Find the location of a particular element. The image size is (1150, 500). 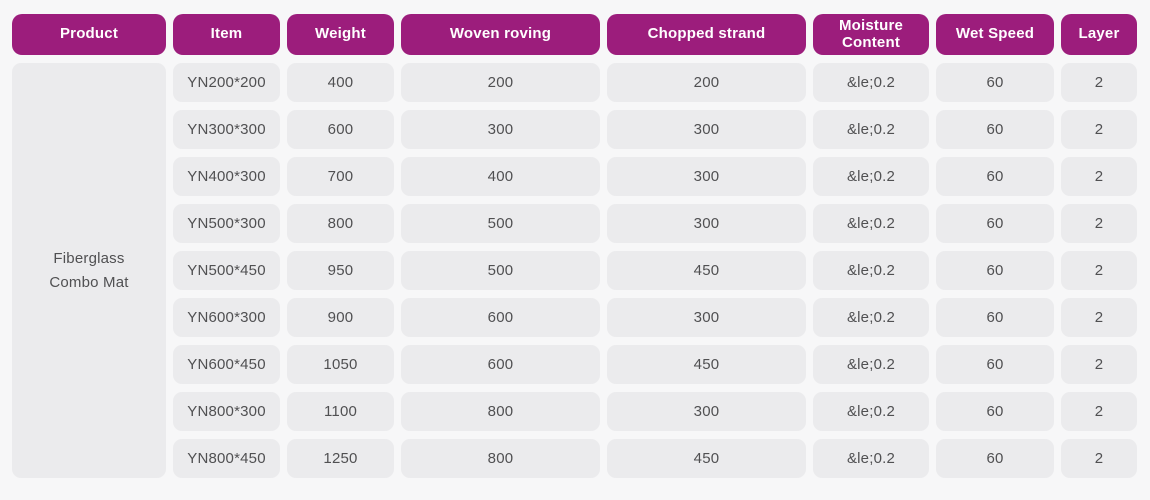

cell-weight: 1100 is located at coordinates (340, 411).